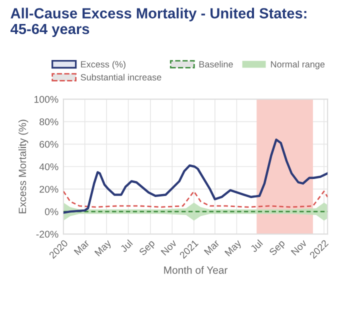 This screenshot has height=310, width=343. I want to click on y-tick-label: 20%, so click(49, 189).